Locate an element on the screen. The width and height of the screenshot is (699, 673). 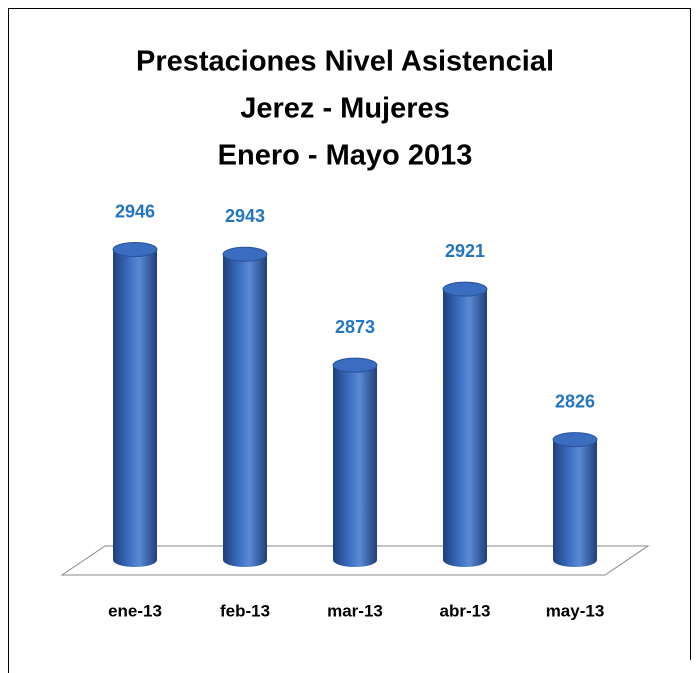
x-tick-label: abr-13 is located at coordinates (464, 610).